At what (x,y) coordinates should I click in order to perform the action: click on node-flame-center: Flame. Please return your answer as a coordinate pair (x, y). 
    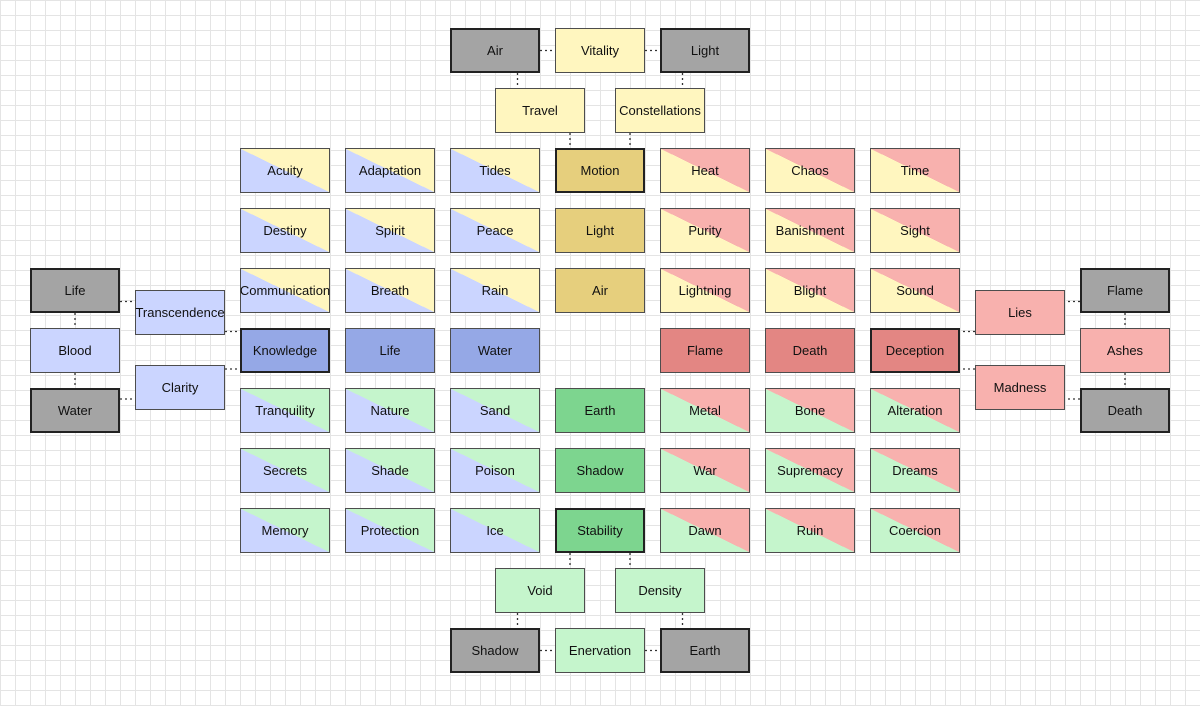
    Looking at the image, I should click on (705, 350).